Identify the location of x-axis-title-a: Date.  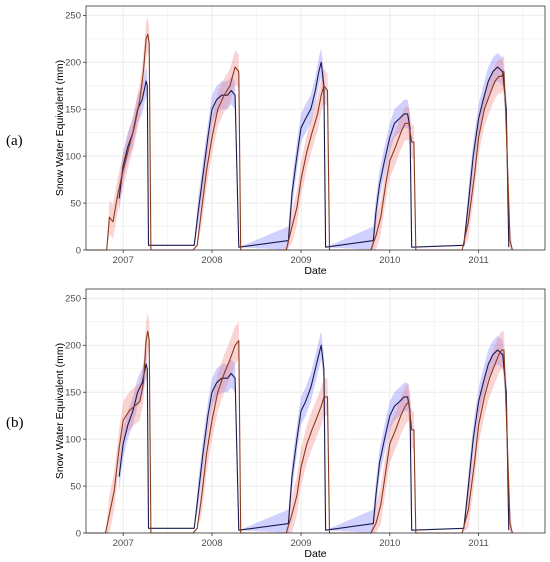
(315, 271).